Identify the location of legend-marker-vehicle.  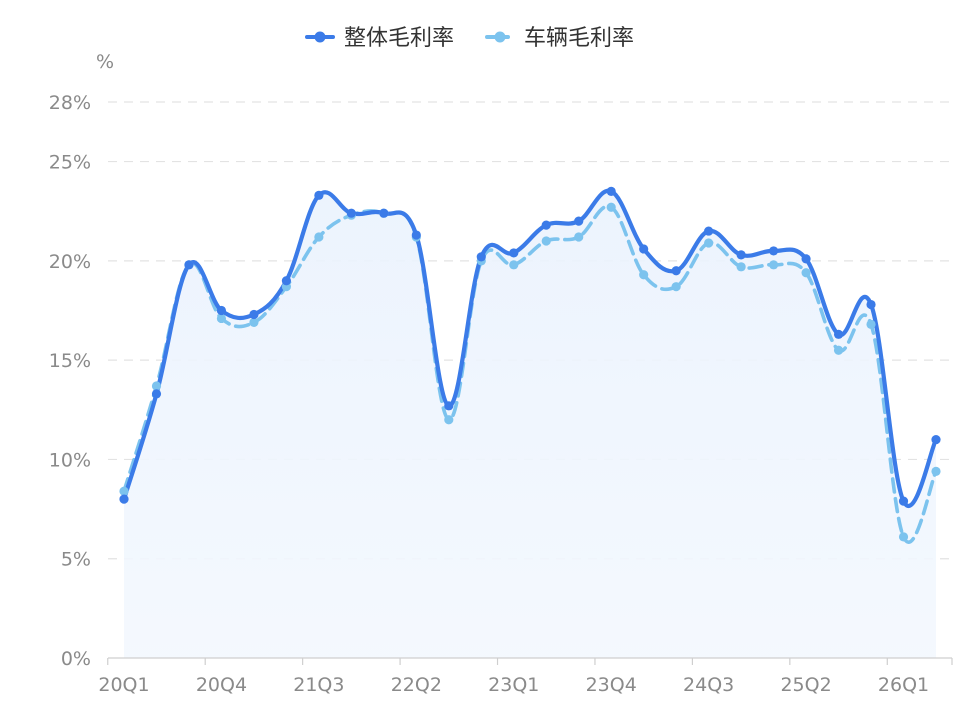
(500, 37).